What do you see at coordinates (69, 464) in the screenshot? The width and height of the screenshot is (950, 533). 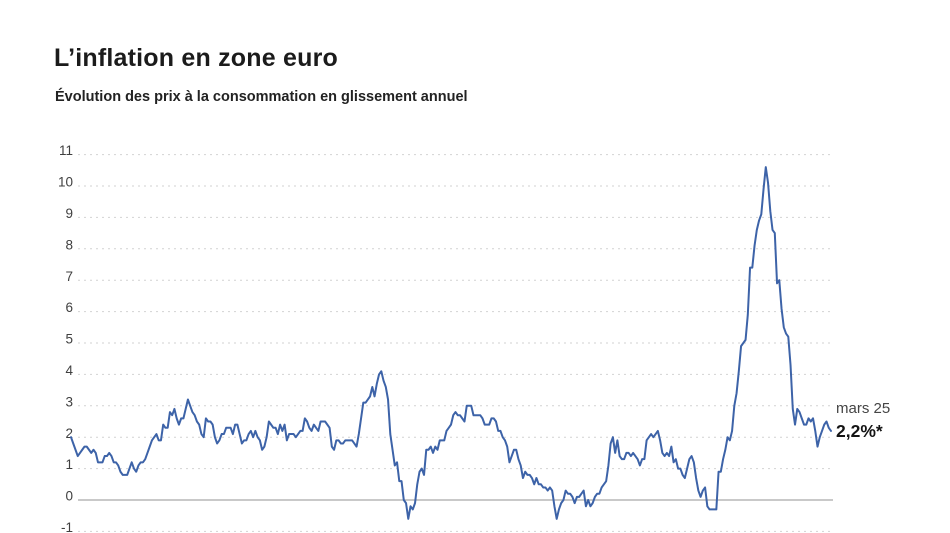 I see `svg-text: 1` at bounding box center [69, 464].